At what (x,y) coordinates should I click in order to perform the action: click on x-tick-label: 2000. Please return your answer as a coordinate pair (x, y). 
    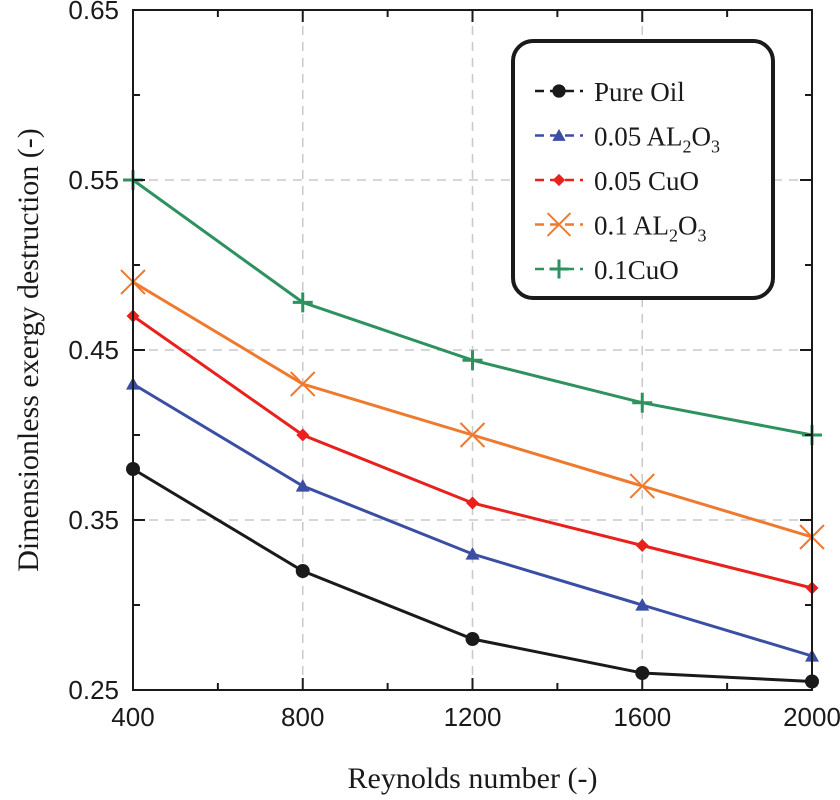
    Looking at the image, I should click on (811, 717).